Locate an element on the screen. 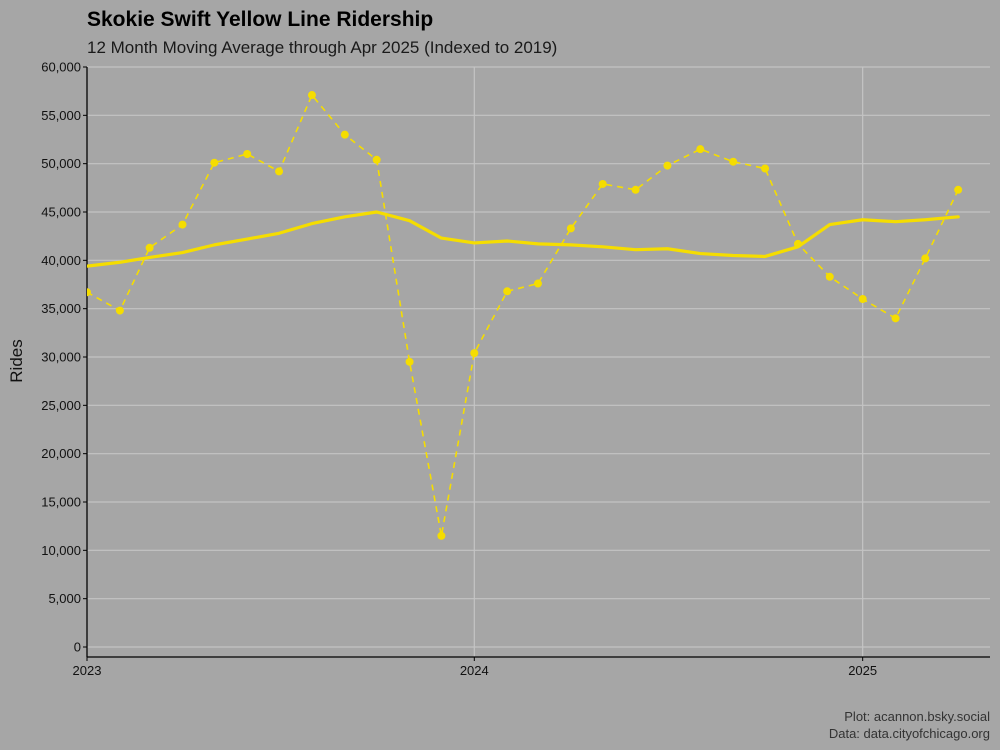  caption-line-data: Data: data.cityofchicago.org is located at coordinates (909, 733).